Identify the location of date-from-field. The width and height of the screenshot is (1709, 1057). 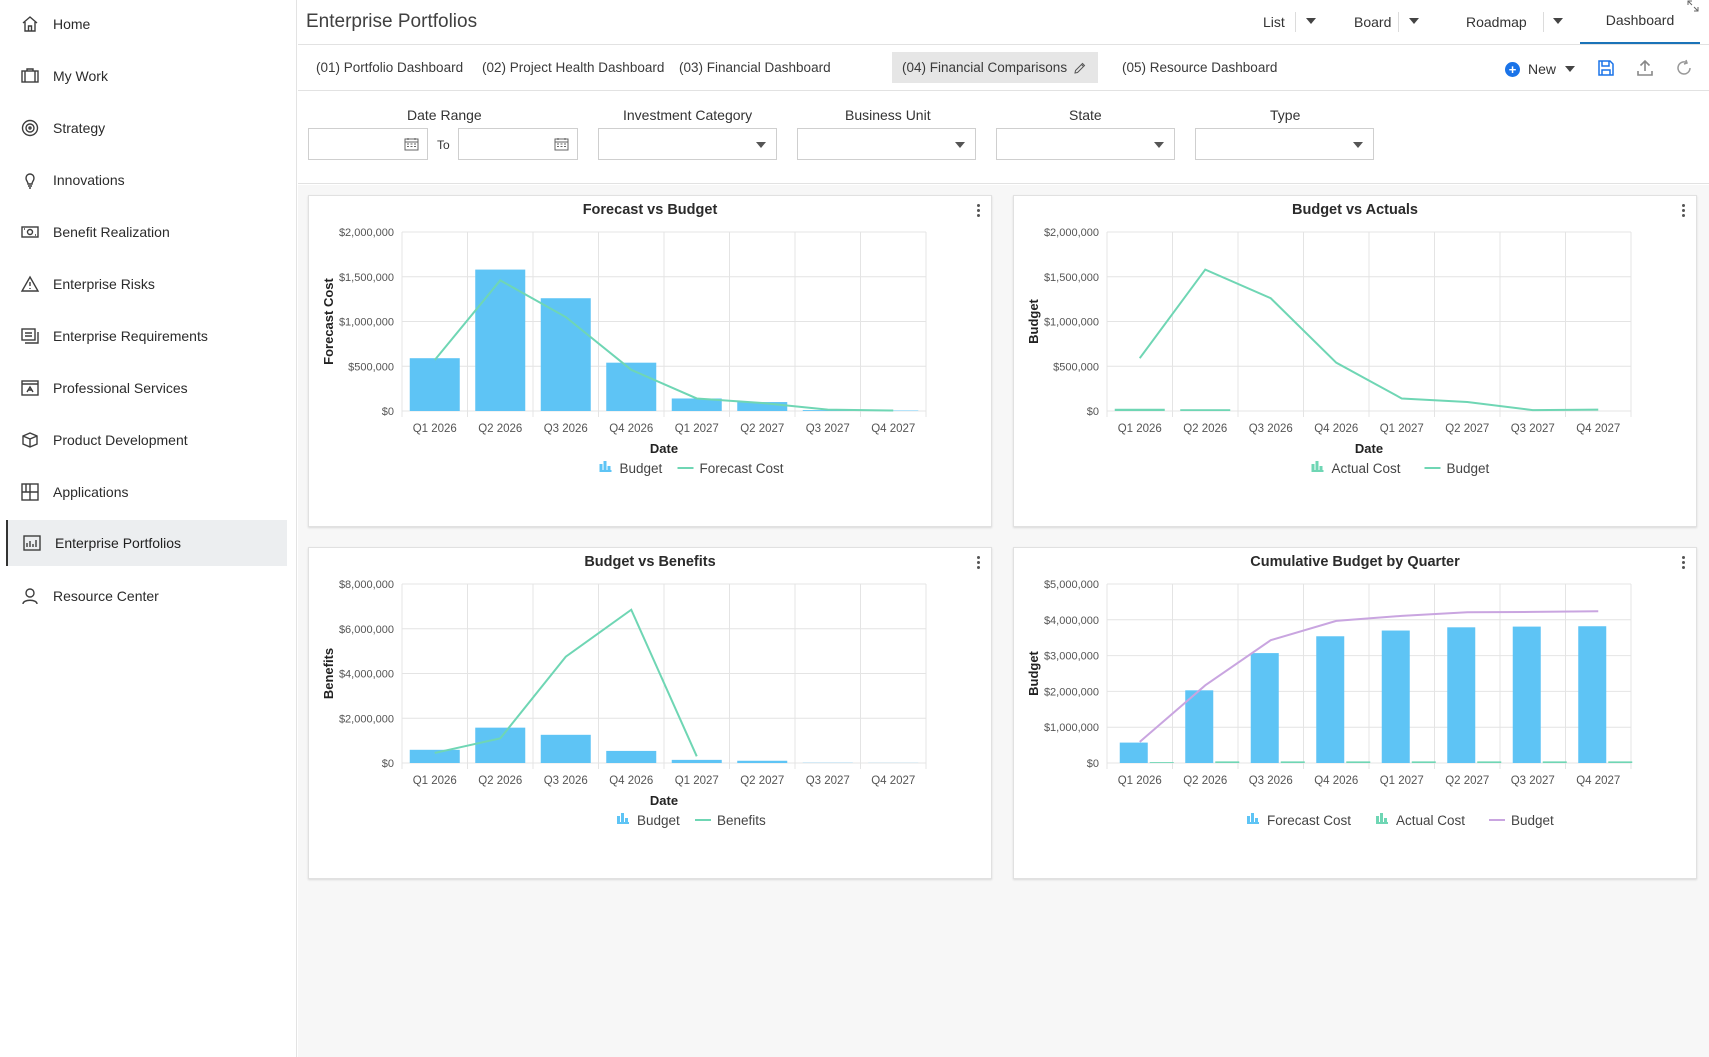
(368, 144).